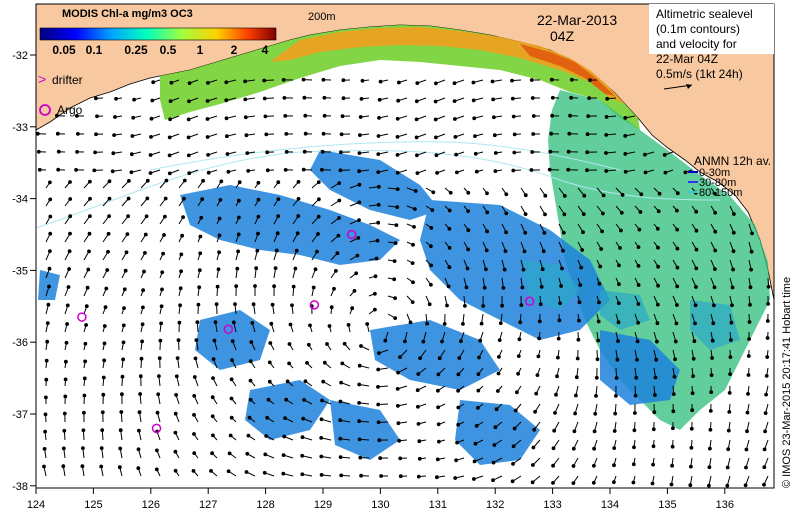 Image resolution: width=800 pixels, height=520 pixels. What do you see at coordinates (732, 161) in the screenshot?
I see `anmn-title: ANMN 12h av.` at bounding box center [732, 161].